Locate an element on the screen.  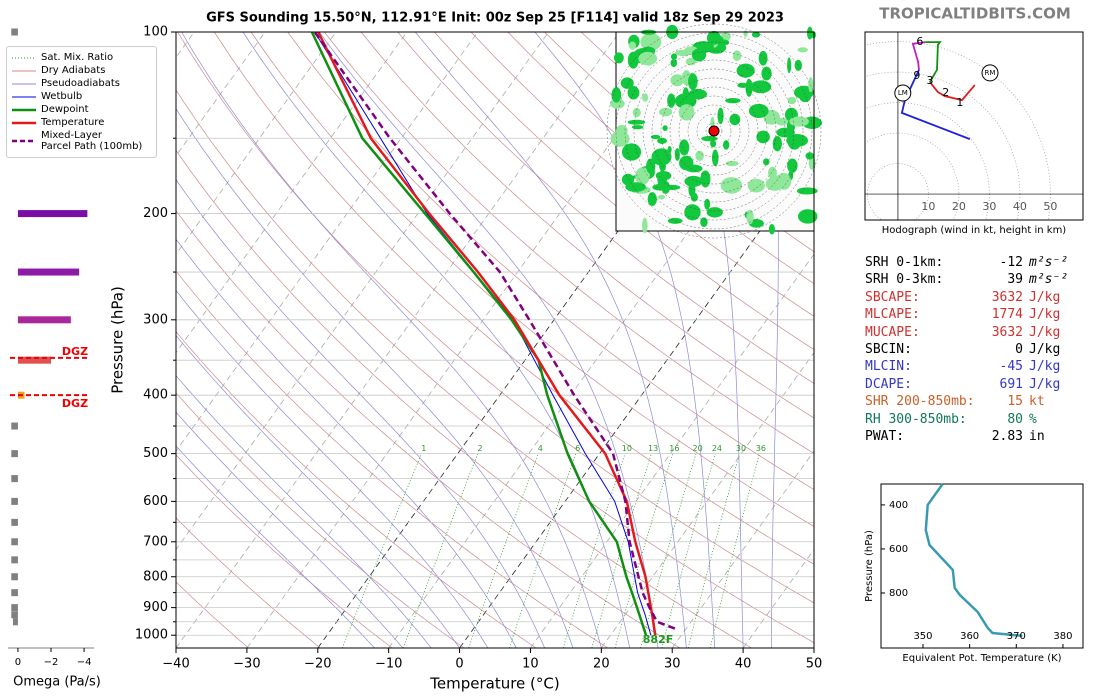
legend-item: Wetbulb is located at coordinates (81, 96).